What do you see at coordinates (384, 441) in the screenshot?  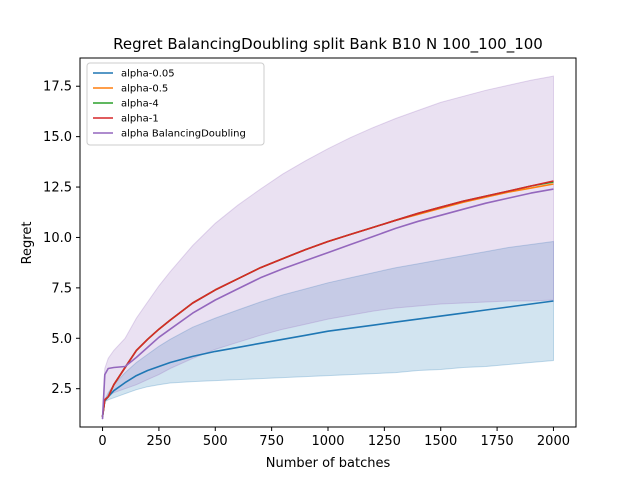 I see `x-tick-label: 1250` at bounding box center [384, 441].